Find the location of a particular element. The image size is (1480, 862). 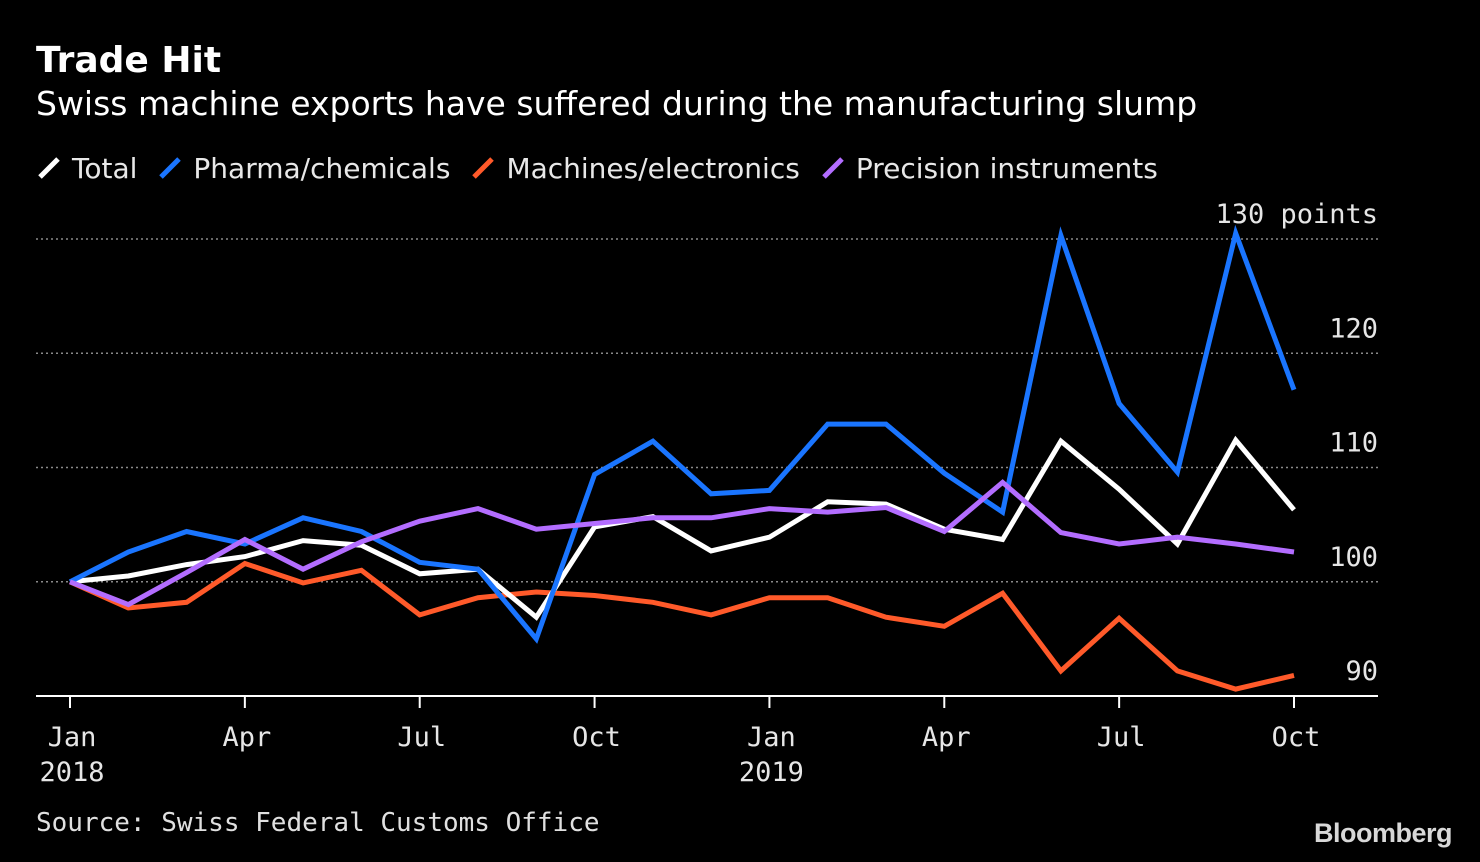

y-tick-label: 120 is located at coordinates (1353, 328).